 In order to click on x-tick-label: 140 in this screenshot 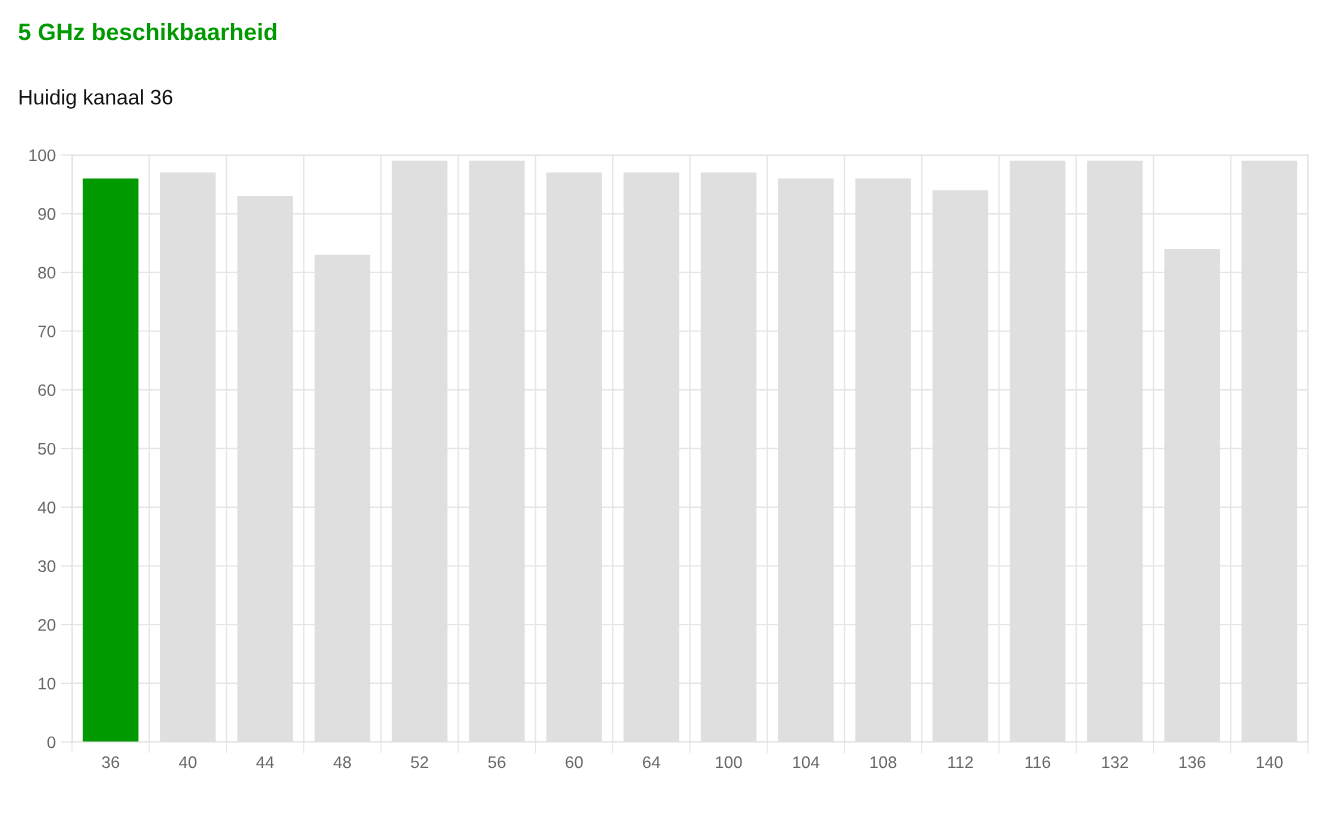, I will do `click(1269, 762)`.